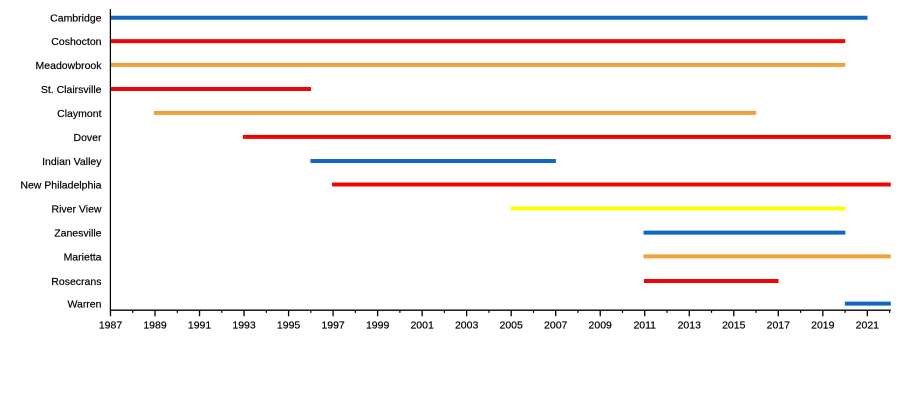 The width and height of the screenshot is (900, 400). I want to click on svg-text: 2021, so click(868, 325).